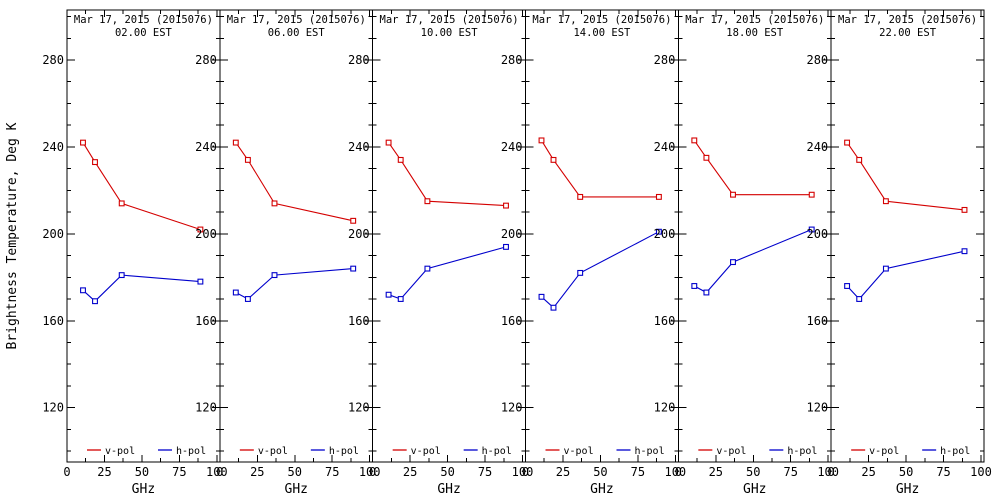 Image resolution: width=1000 pixels, height=500 pixels. Describe the element at coordinates (884, 451) in the screenshot. I see `legend-label-v-pol: v-pol` at that location.